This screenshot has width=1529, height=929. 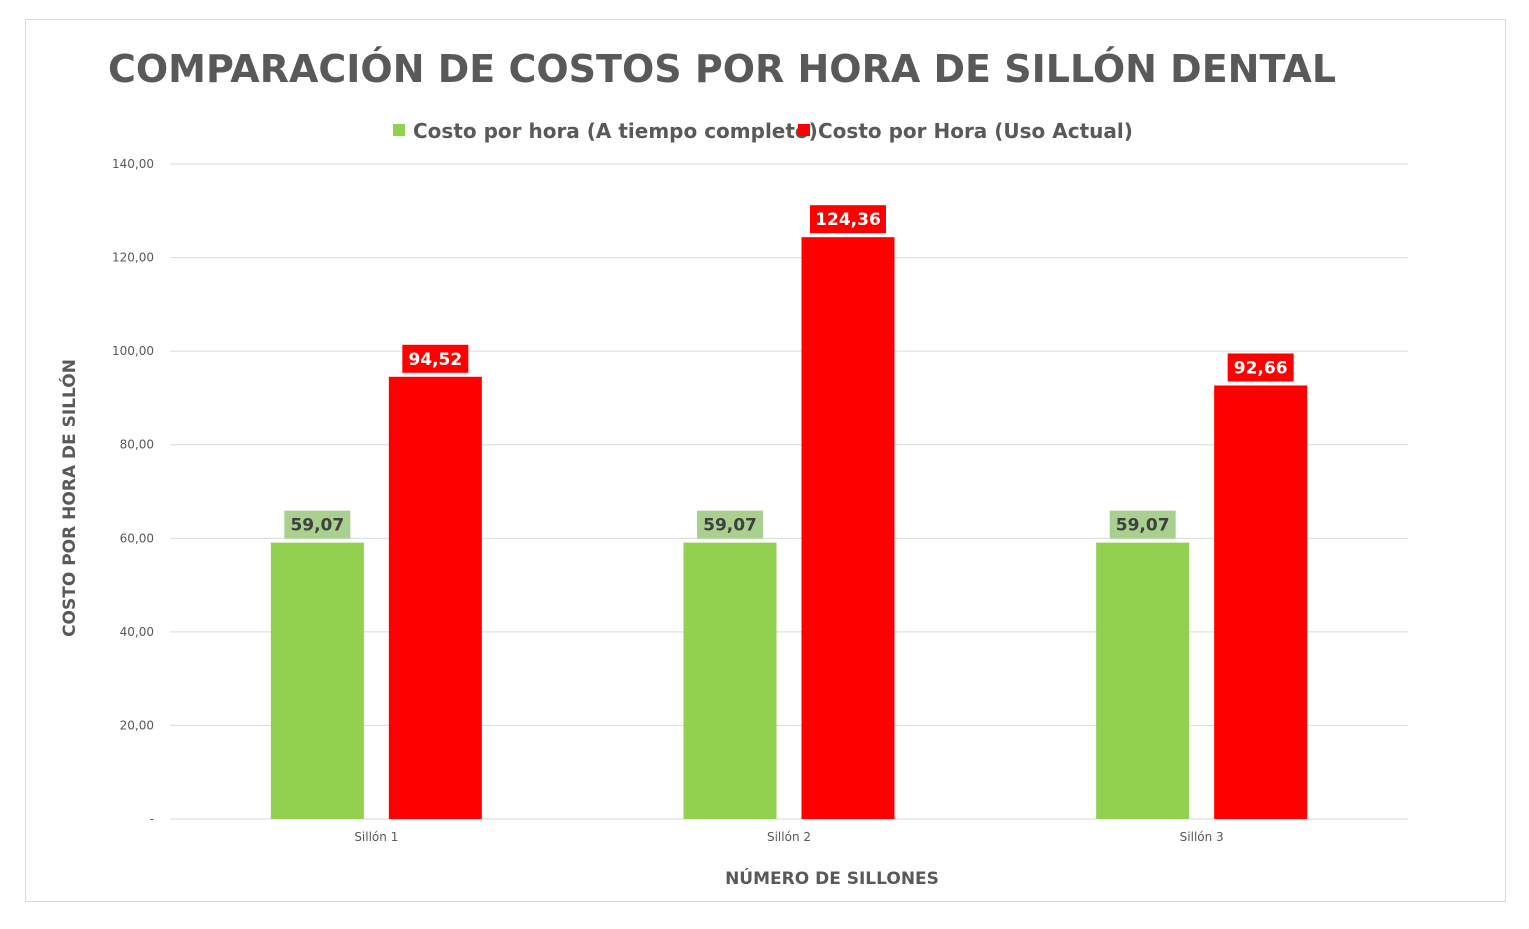 What do you see at coordinates (137, 445) in the screenshot?
I see `y-tick-label: 80,00` at bounding box center [137, 445].